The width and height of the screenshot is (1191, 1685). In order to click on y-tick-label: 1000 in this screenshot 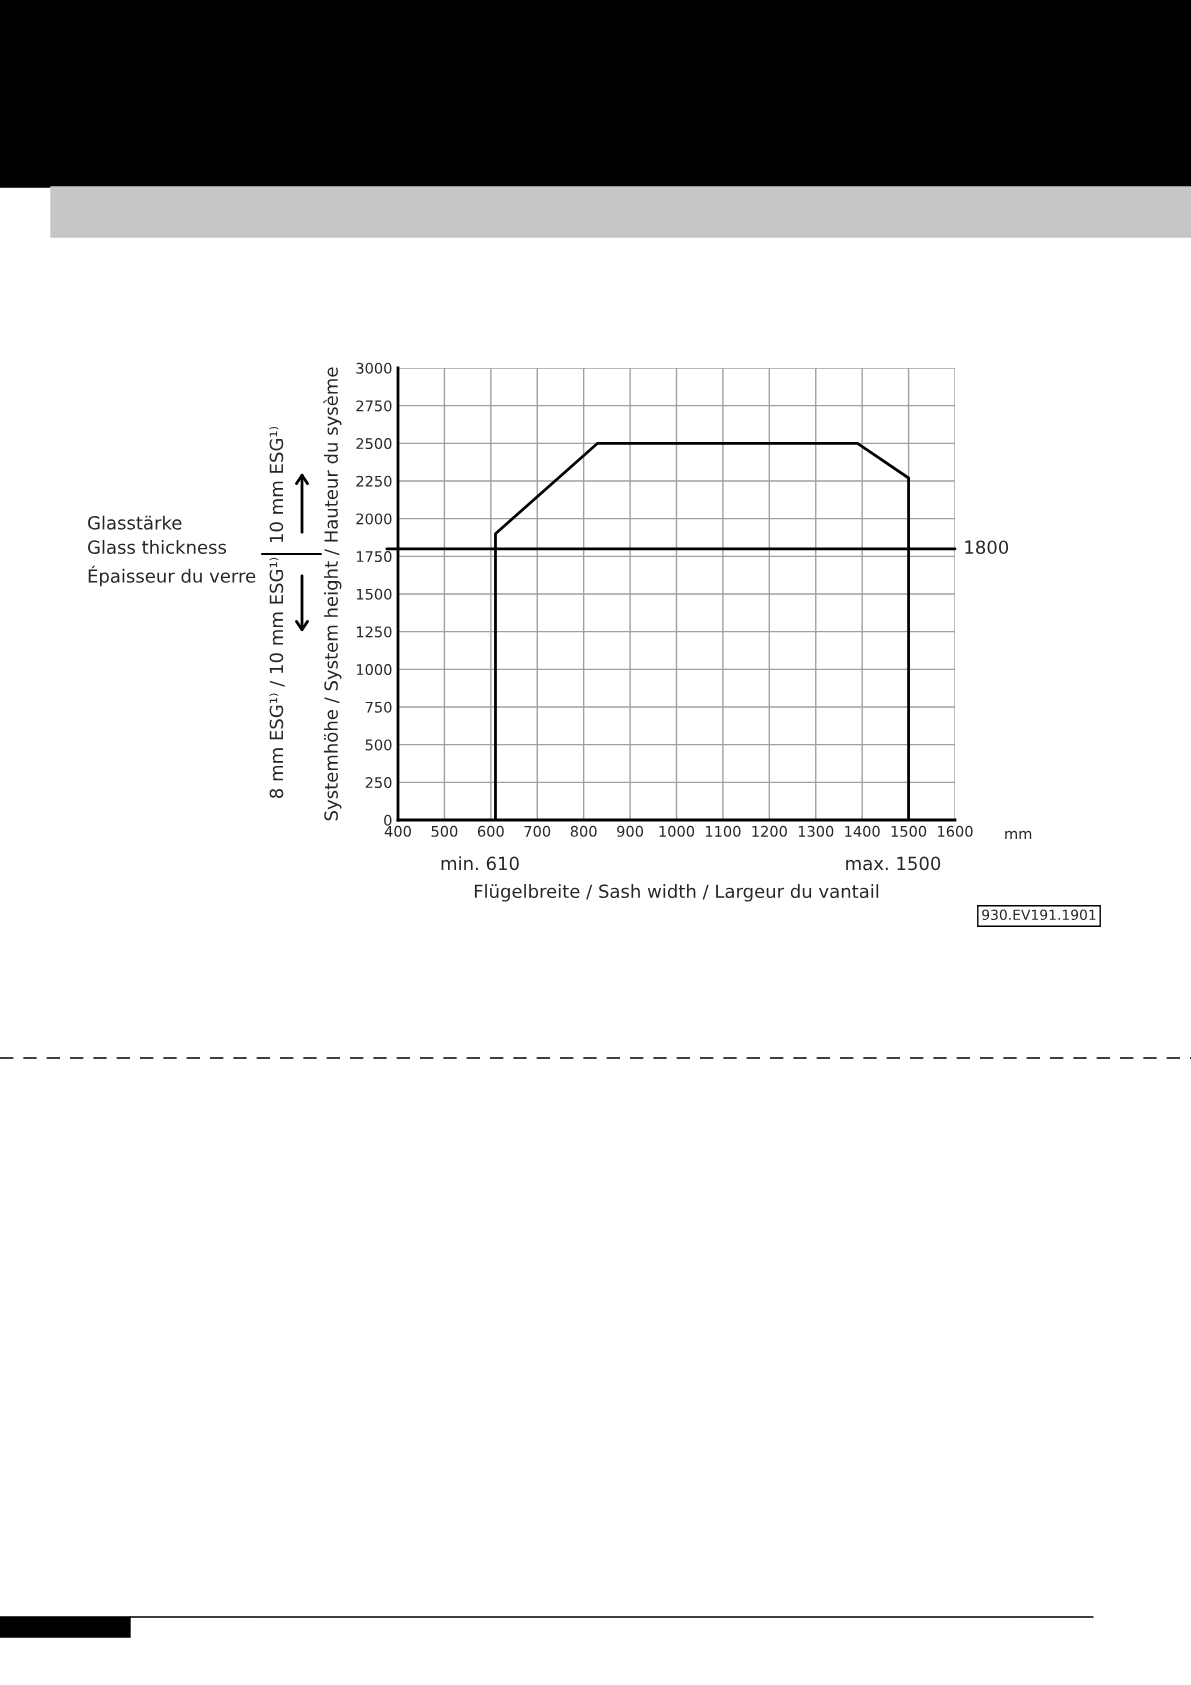, I will do `click(374, 670)`.